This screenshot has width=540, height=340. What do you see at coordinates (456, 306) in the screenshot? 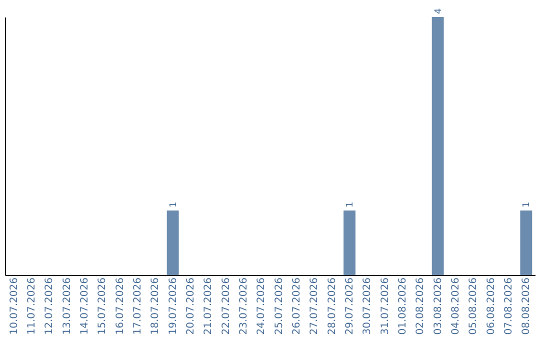
I see `x-tick-label: 04.08.2026` at bounding box center [456, 306].